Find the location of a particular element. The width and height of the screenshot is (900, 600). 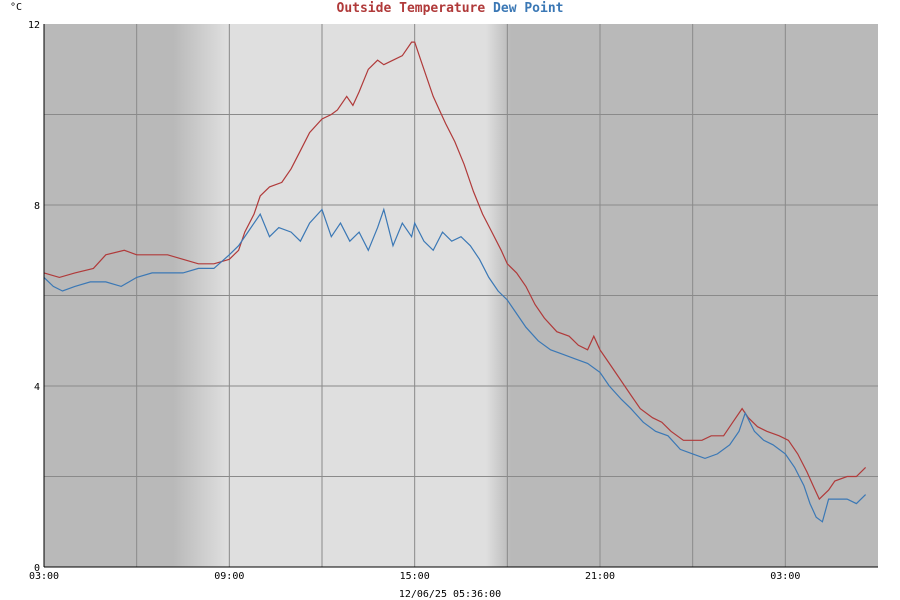

chart-footer-timestamp: 12/06/25 05:36:00 is located at coordinates (450, 594).